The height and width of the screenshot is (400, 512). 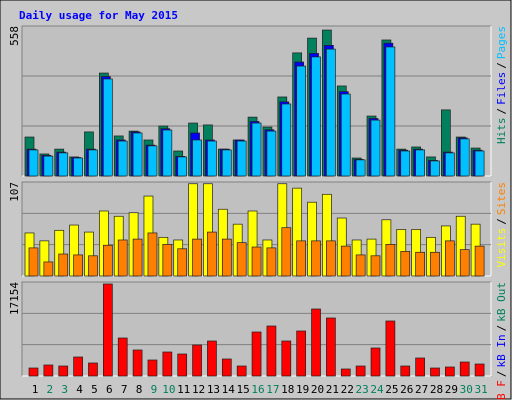 What do you see at coordinates (139, 389) in the screenshot?
I see `x-tick-label: 8` at bounding box center [139, 389].